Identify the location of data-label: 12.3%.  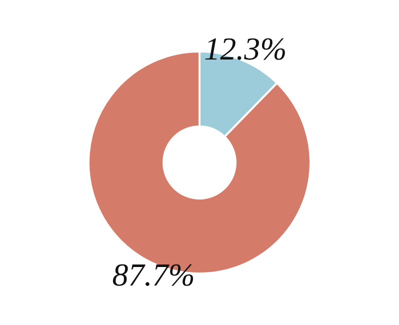
(245, 48).